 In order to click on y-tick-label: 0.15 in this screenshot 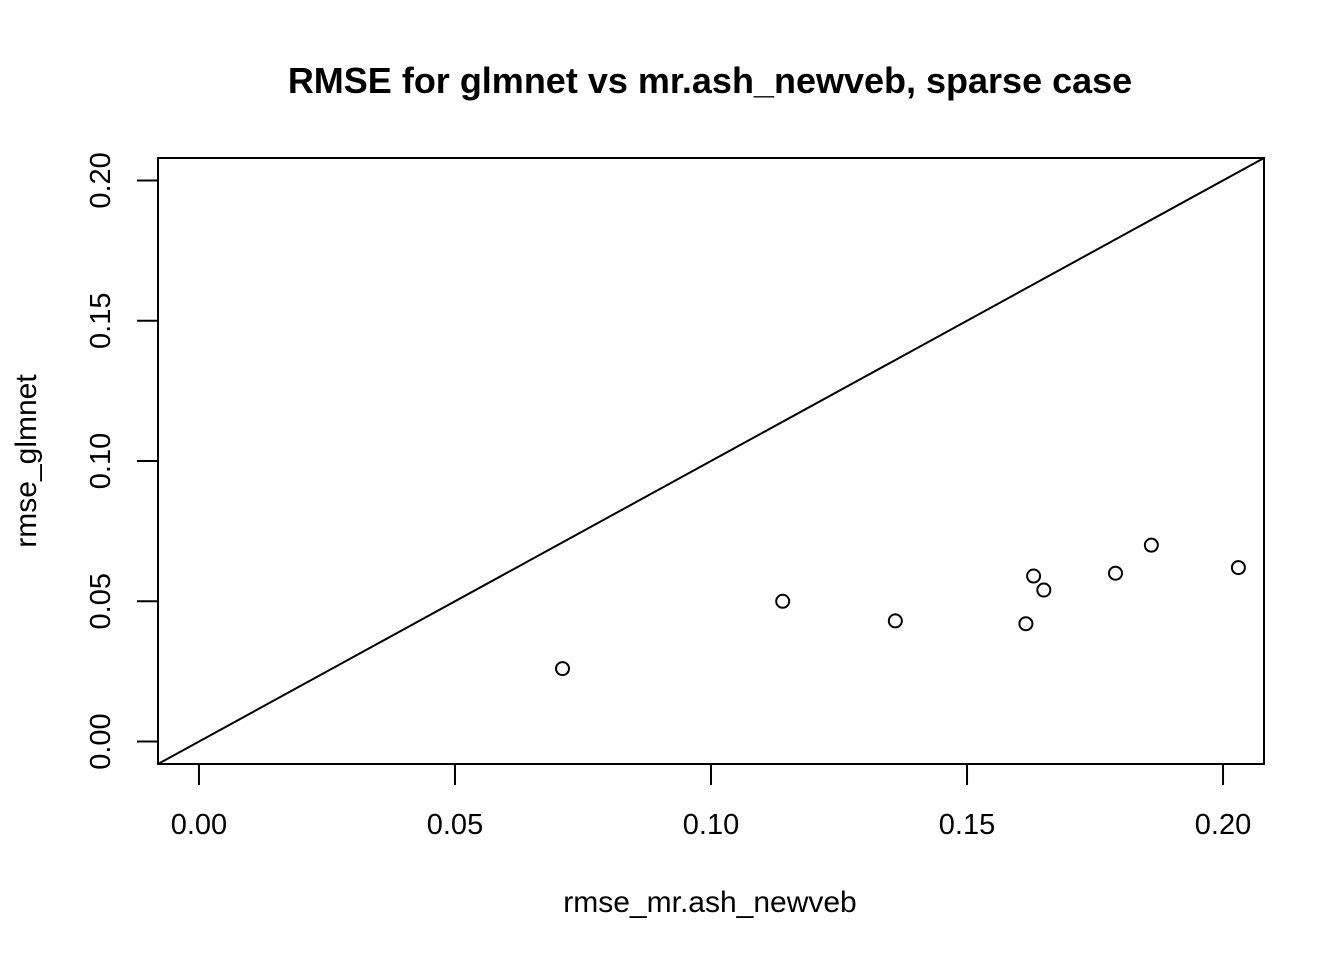, I will do `click(101, 320)`.